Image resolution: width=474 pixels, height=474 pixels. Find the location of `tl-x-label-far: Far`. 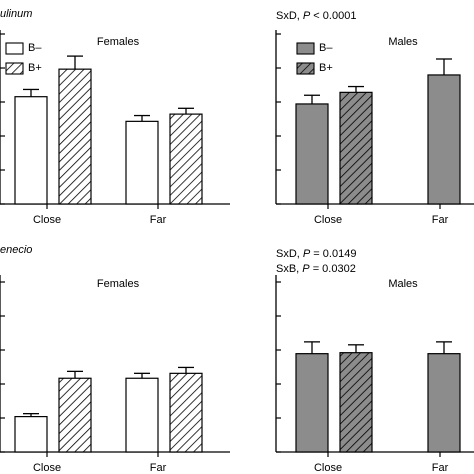

tl-x-label-far: Far is located at coordinates (158, 220).